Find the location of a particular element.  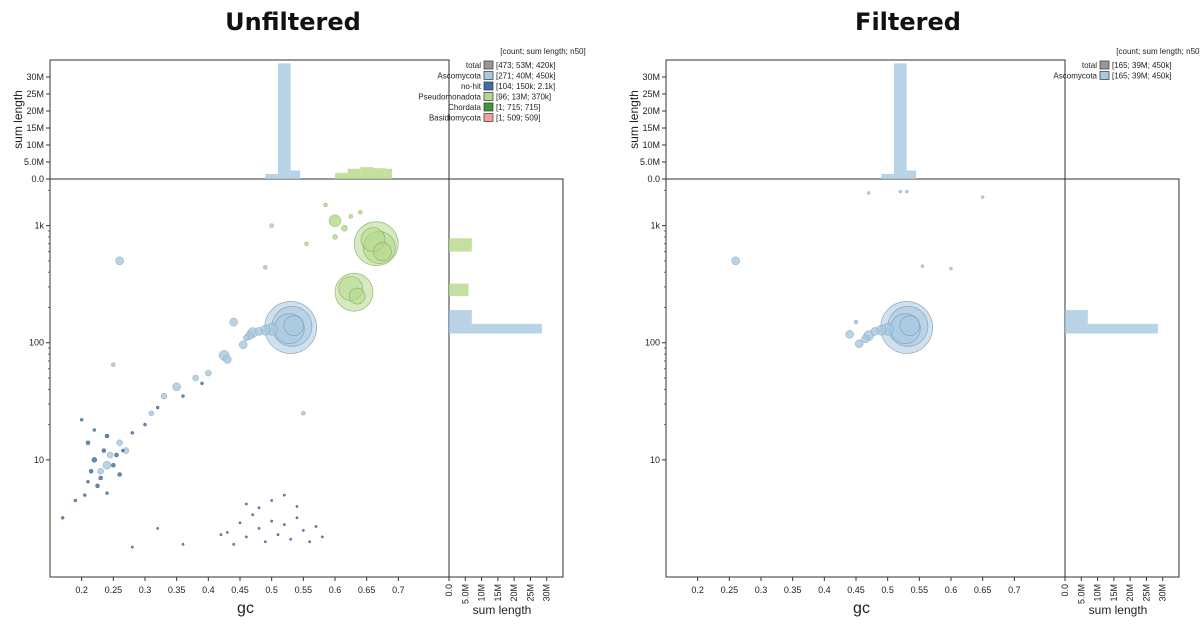

x-tick-label: 0.25 is located at coordinates (114, 590).